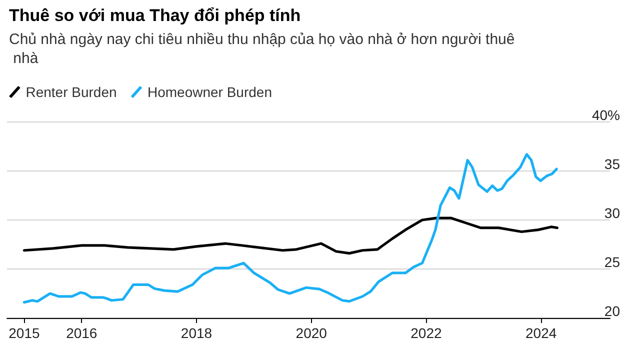 The height and width of the screenshot is (346, 623). What do you see at coordinates (262, 49) in the screenshot?
I see `chart-subtitle: Chủ nhà ngày nay chi tiêu nhiều thu nhập của họ vào nhà ở hơn người thuê nhà` at bounding box center [262, 49].